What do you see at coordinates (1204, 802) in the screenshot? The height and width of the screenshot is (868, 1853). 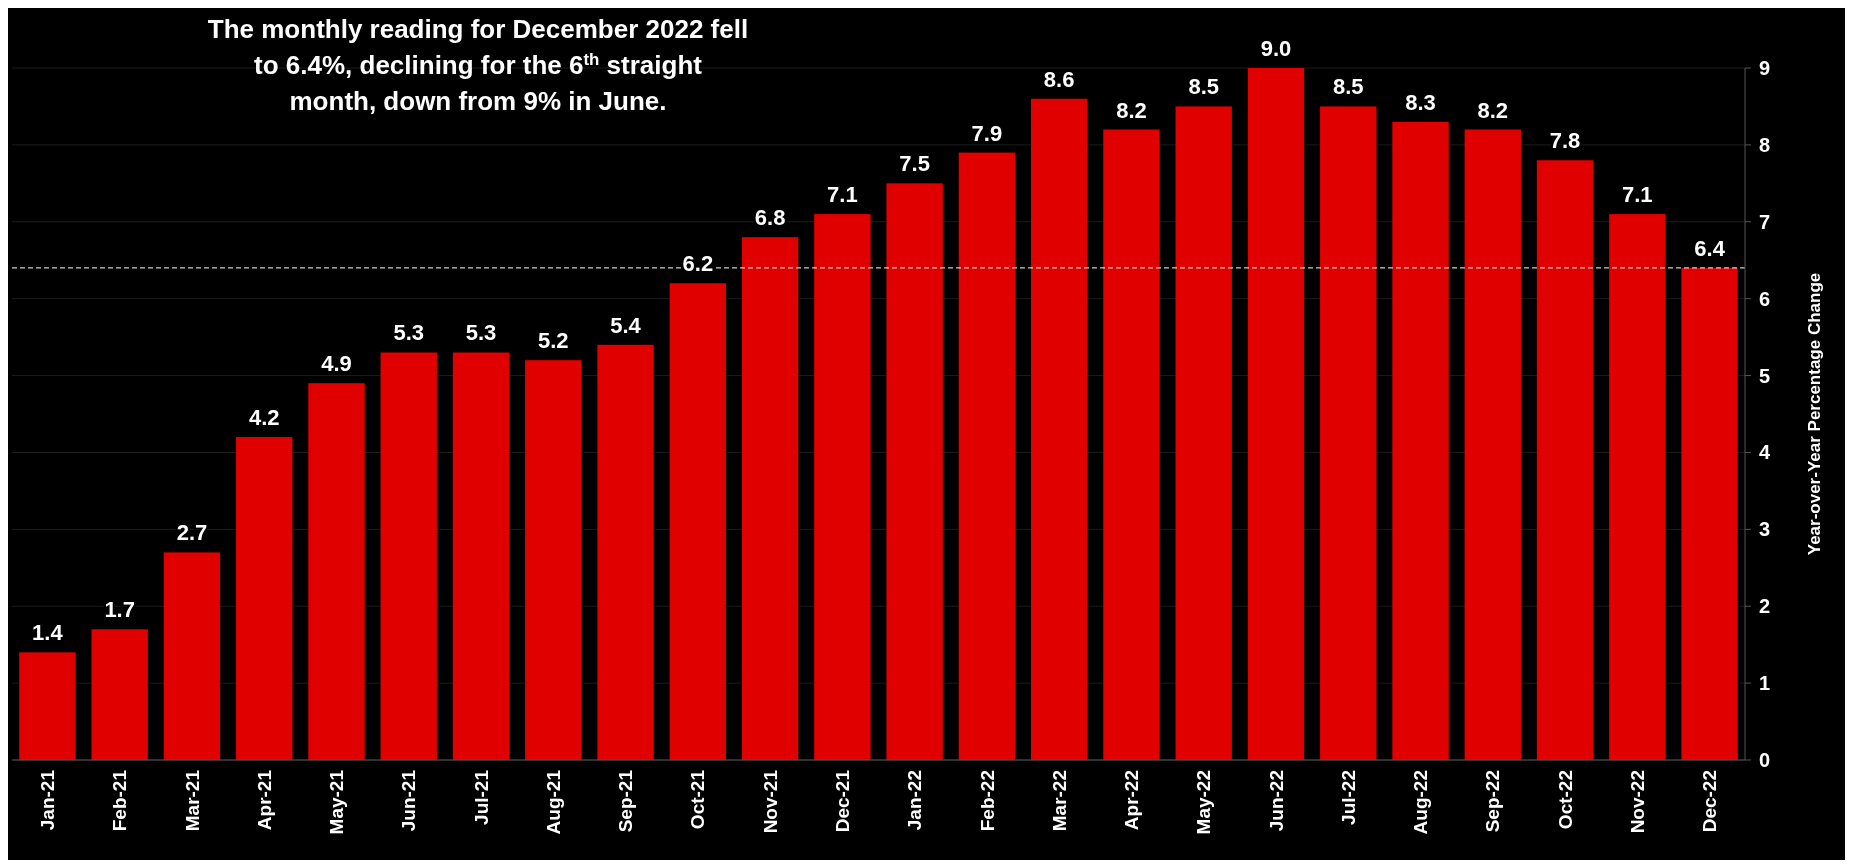 I see `x-tick-label: May-22` at bounding box center [1204, 802].